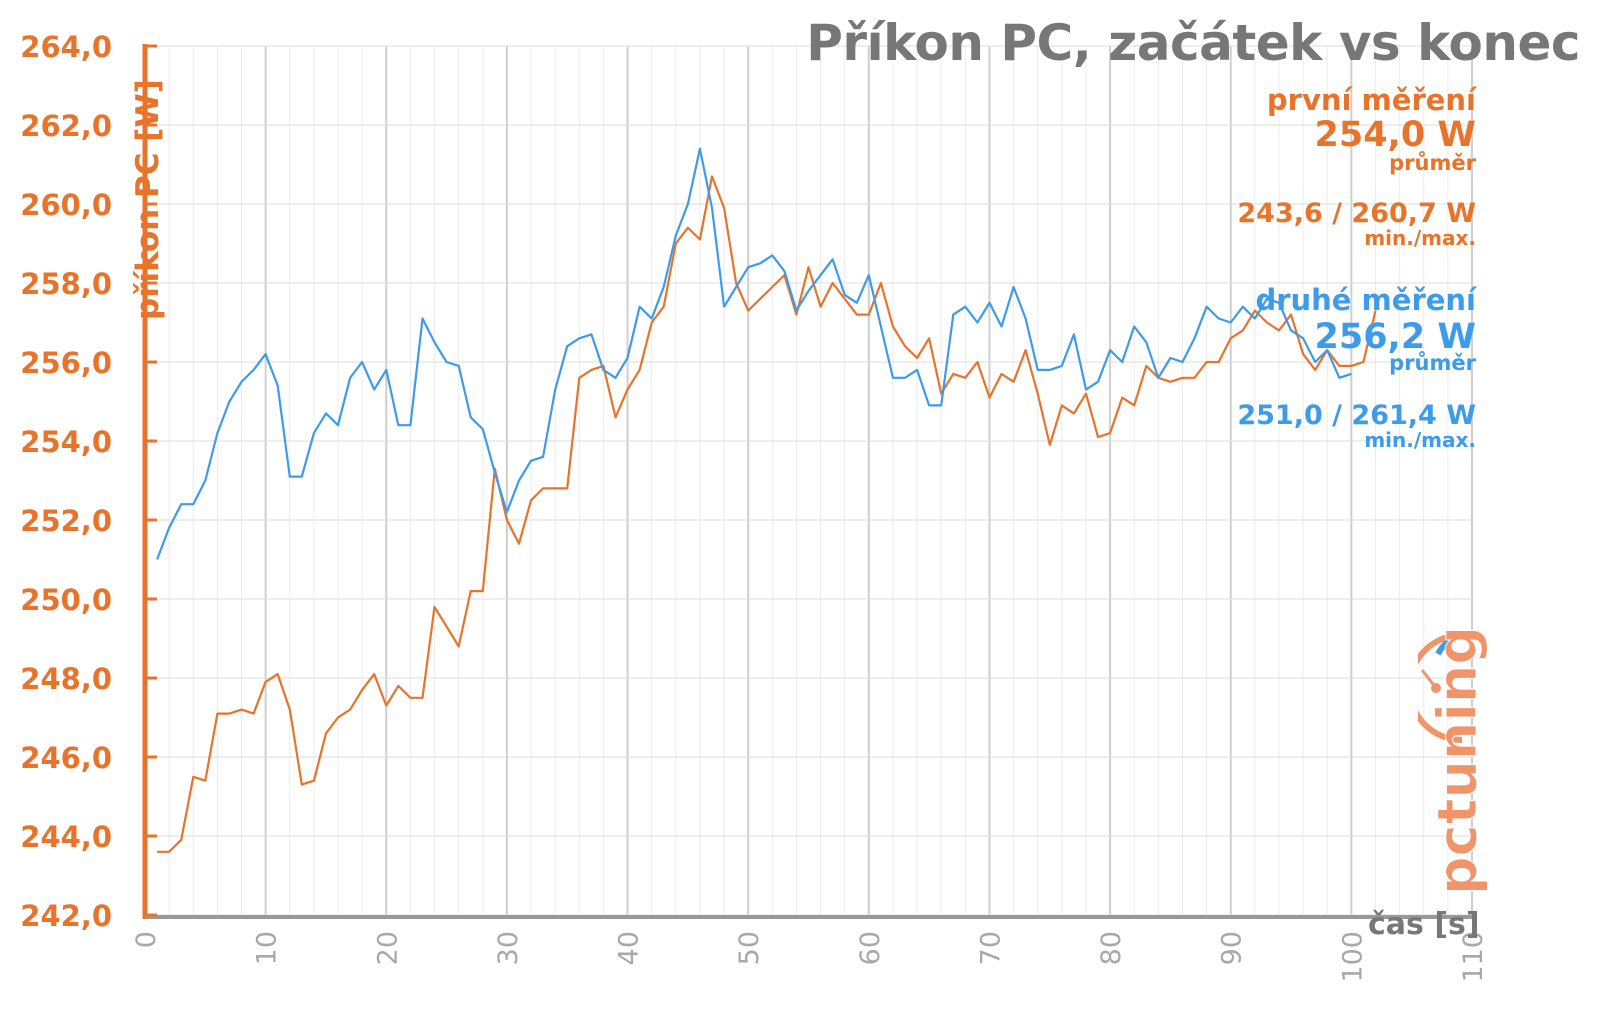  I want to click on y-axis-label: příkon PC [W], so click(148, 199).